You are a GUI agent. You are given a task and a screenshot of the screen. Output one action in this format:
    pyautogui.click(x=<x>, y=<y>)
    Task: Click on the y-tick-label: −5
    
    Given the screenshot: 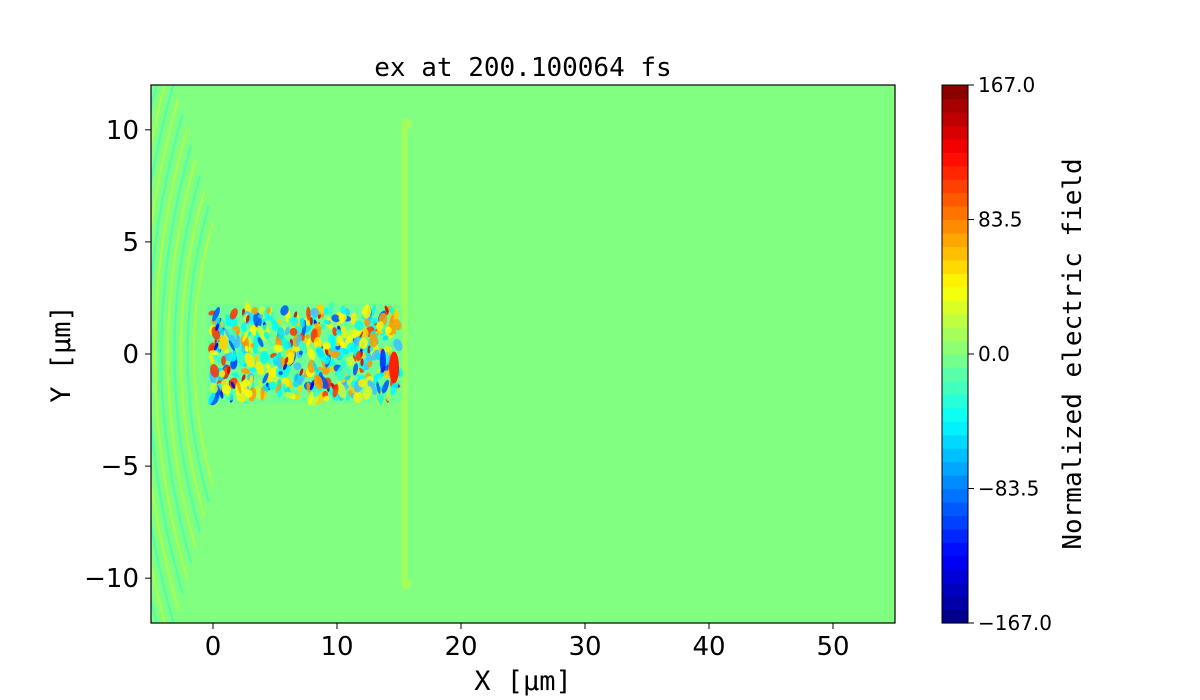 What is the action you would take?
    pyautogui.click(x=120, y=467)
    